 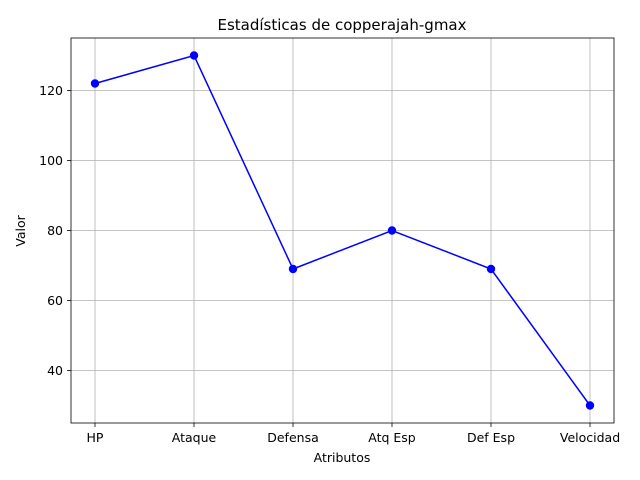 What do you see at coordinates (95, 437) in the screenshot?
I see `x-tick-label: HP` at bounding box center [95, 437].